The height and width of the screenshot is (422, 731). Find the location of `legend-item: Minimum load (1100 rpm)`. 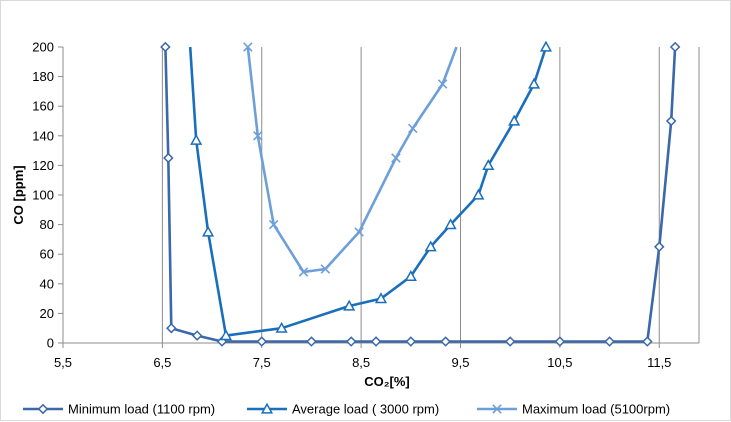

legend-item: Minimum load (1100 rpm) is located at coordinates (119, 409).